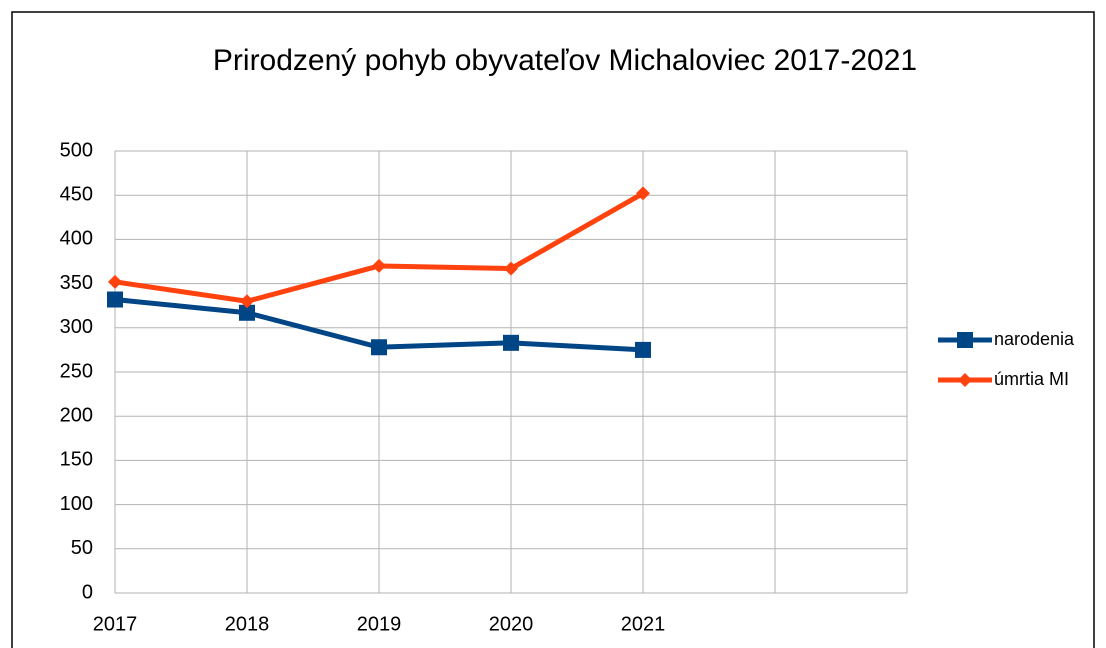 The height and width of the screenshot is (648, 1106). I want to click on y-tick-label: 450, so click(76, 194).